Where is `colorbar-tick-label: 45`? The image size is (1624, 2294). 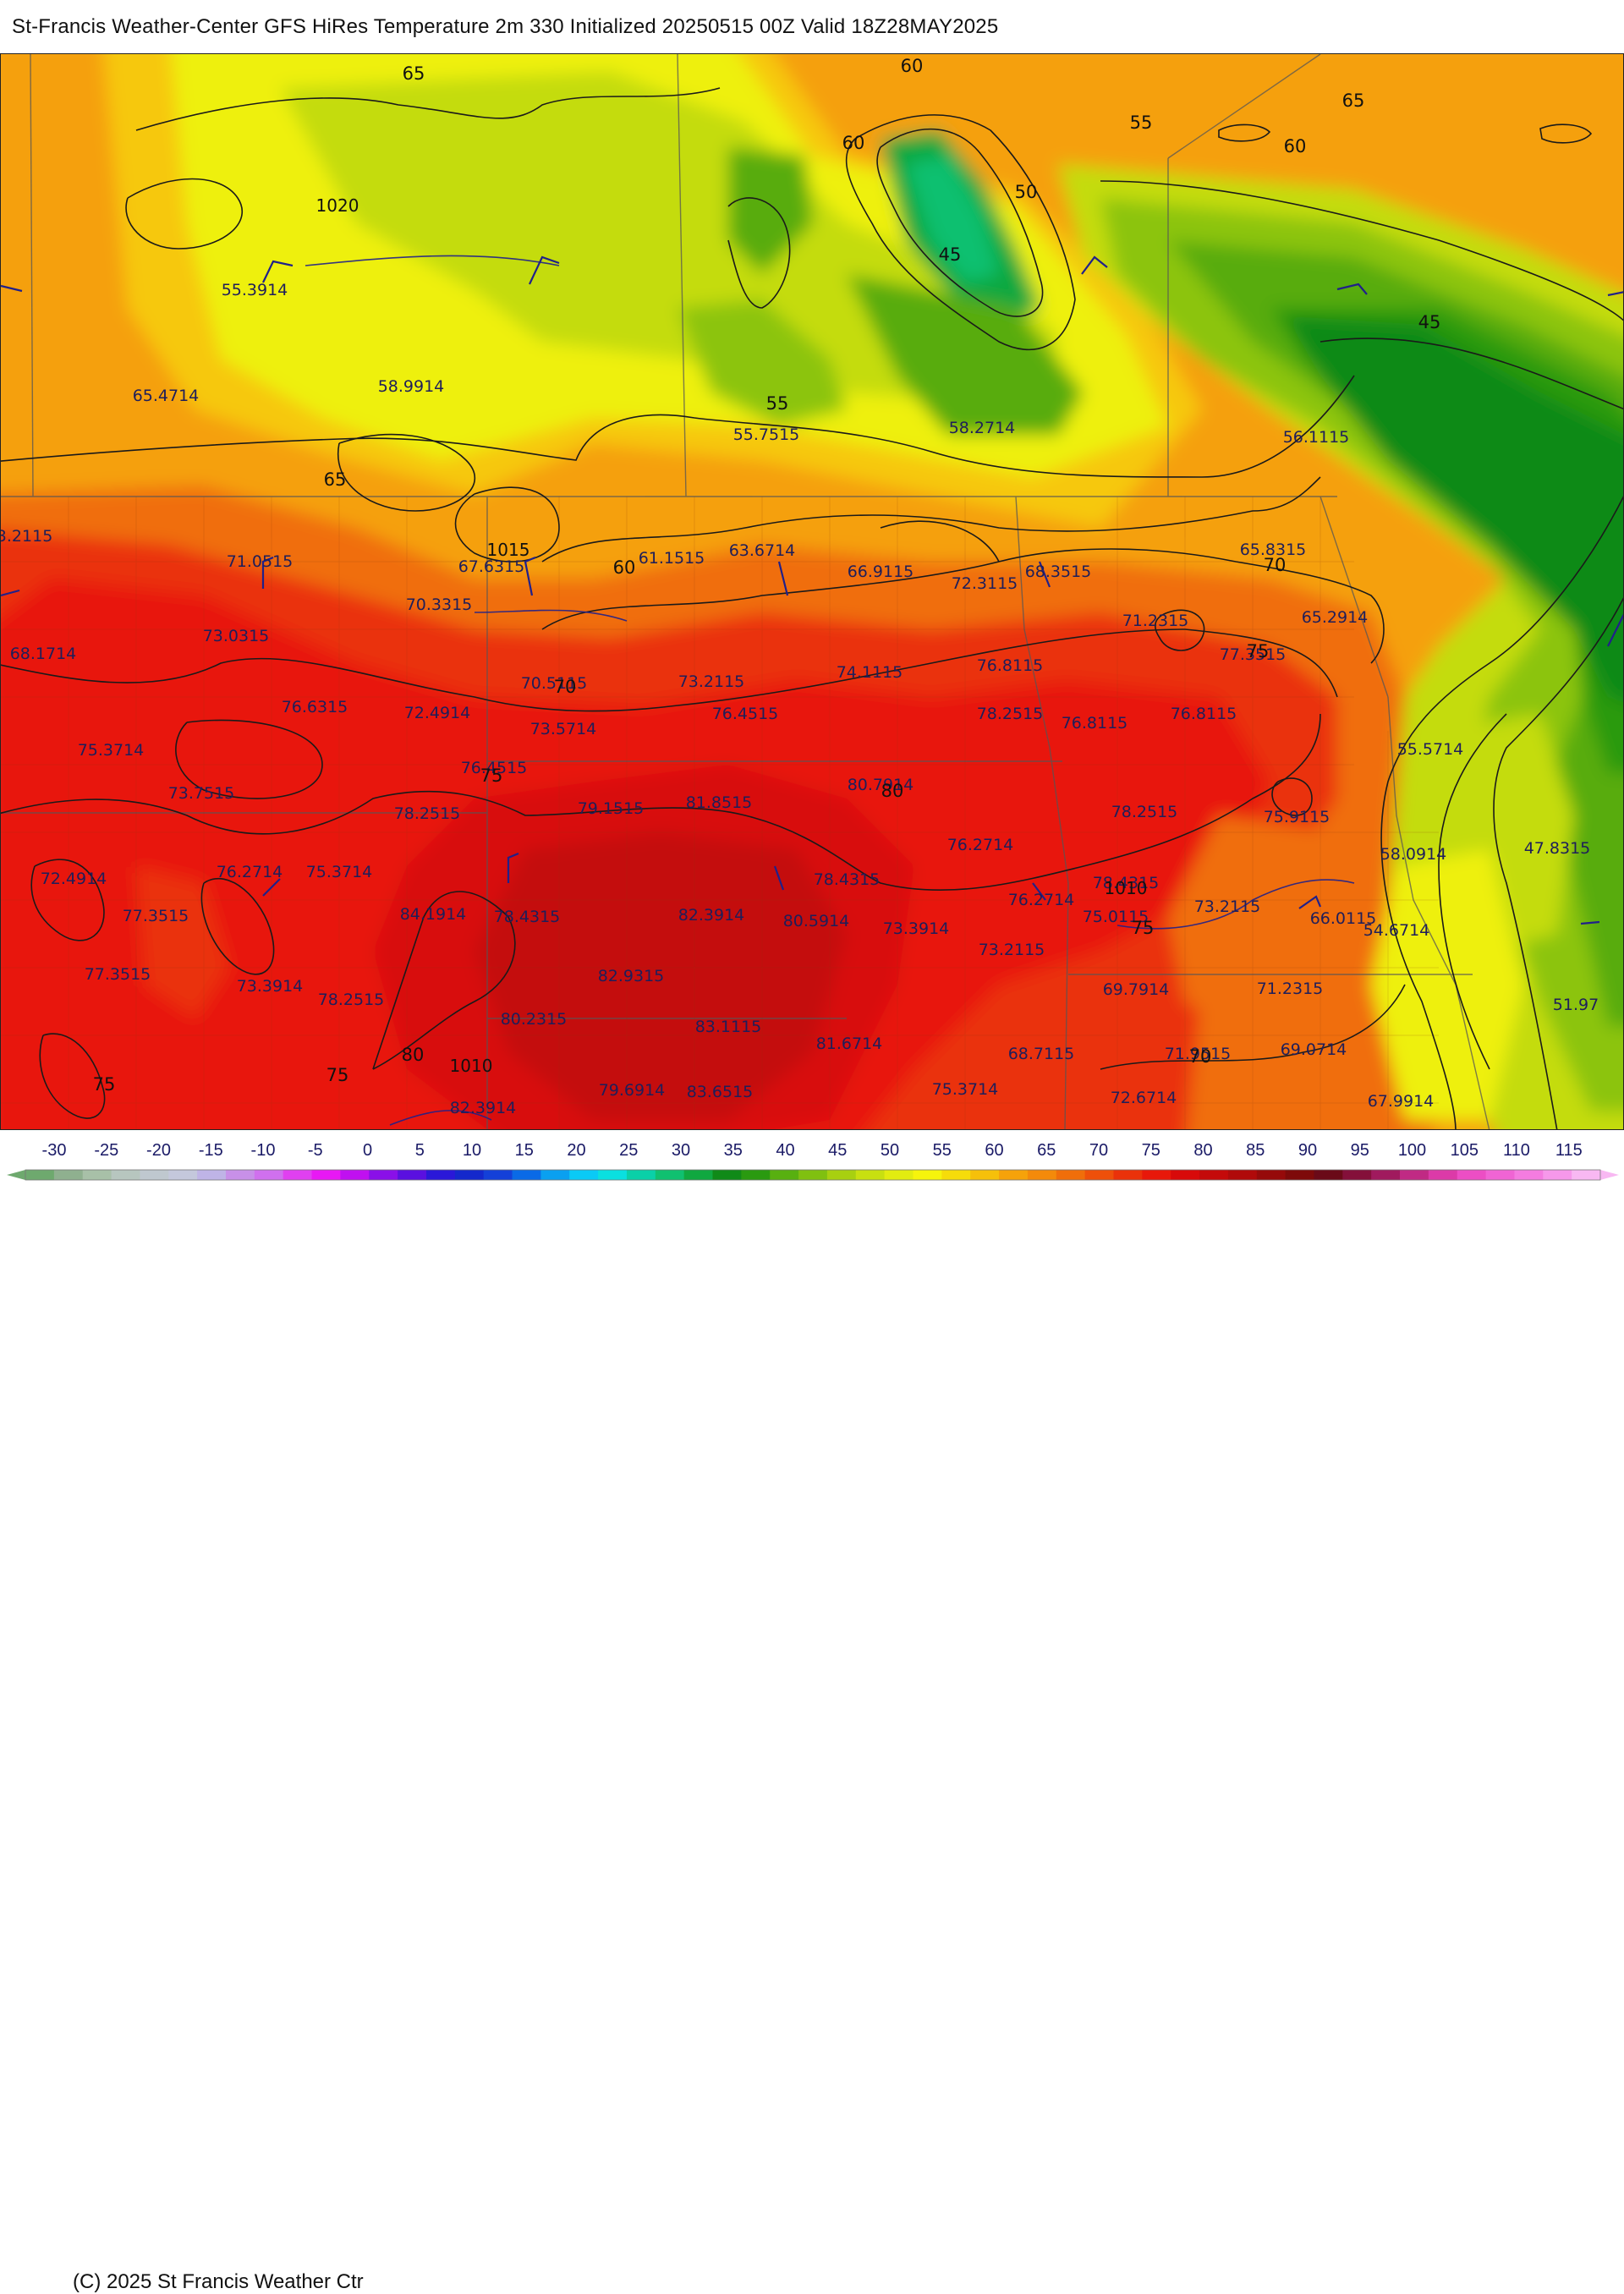
colorbar-tick-label: 45 is located at coordinates (838, 1150).